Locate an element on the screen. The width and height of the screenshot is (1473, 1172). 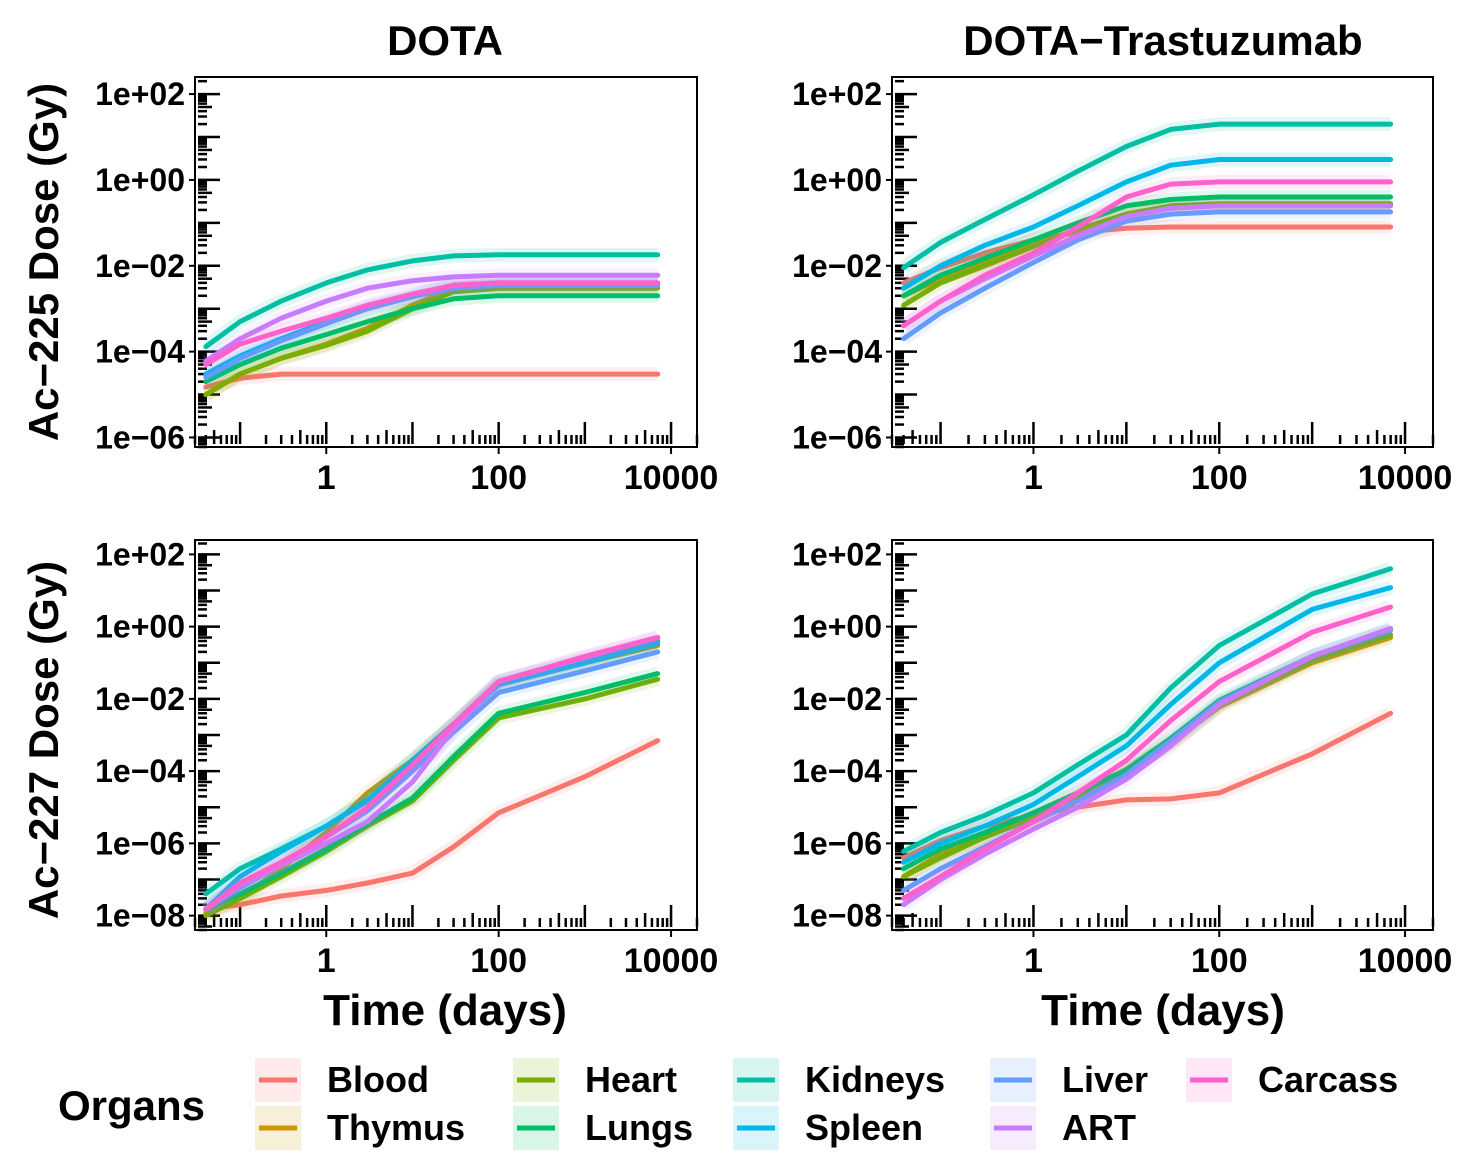
legend-item-blood: Blood is located at coordinates (342, 1080).